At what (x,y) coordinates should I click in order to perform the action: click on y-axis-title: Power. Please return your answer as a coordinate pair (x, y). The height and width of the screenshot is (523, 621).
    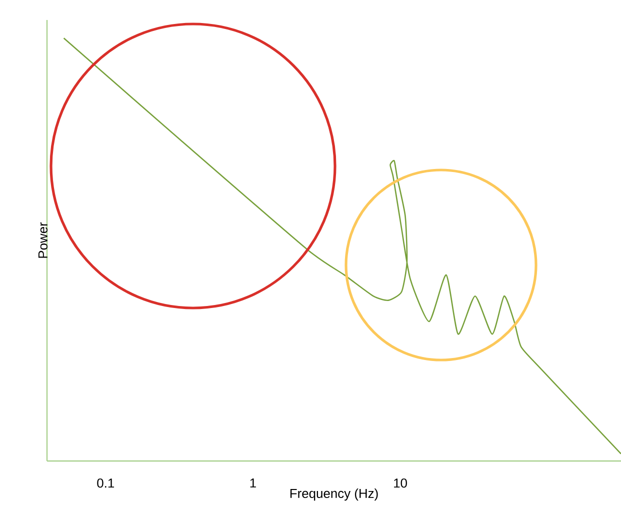
    Looking at the image, I should click on (43, 240).